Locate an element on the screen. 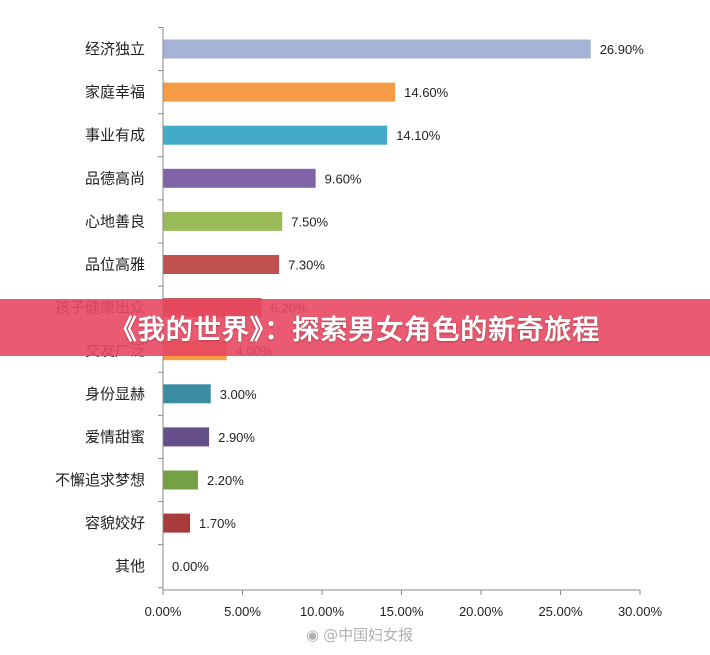 The height and width of the screenshot is (655, 710). x-tick-label: 30.00% is located at coordinates (640, 611).